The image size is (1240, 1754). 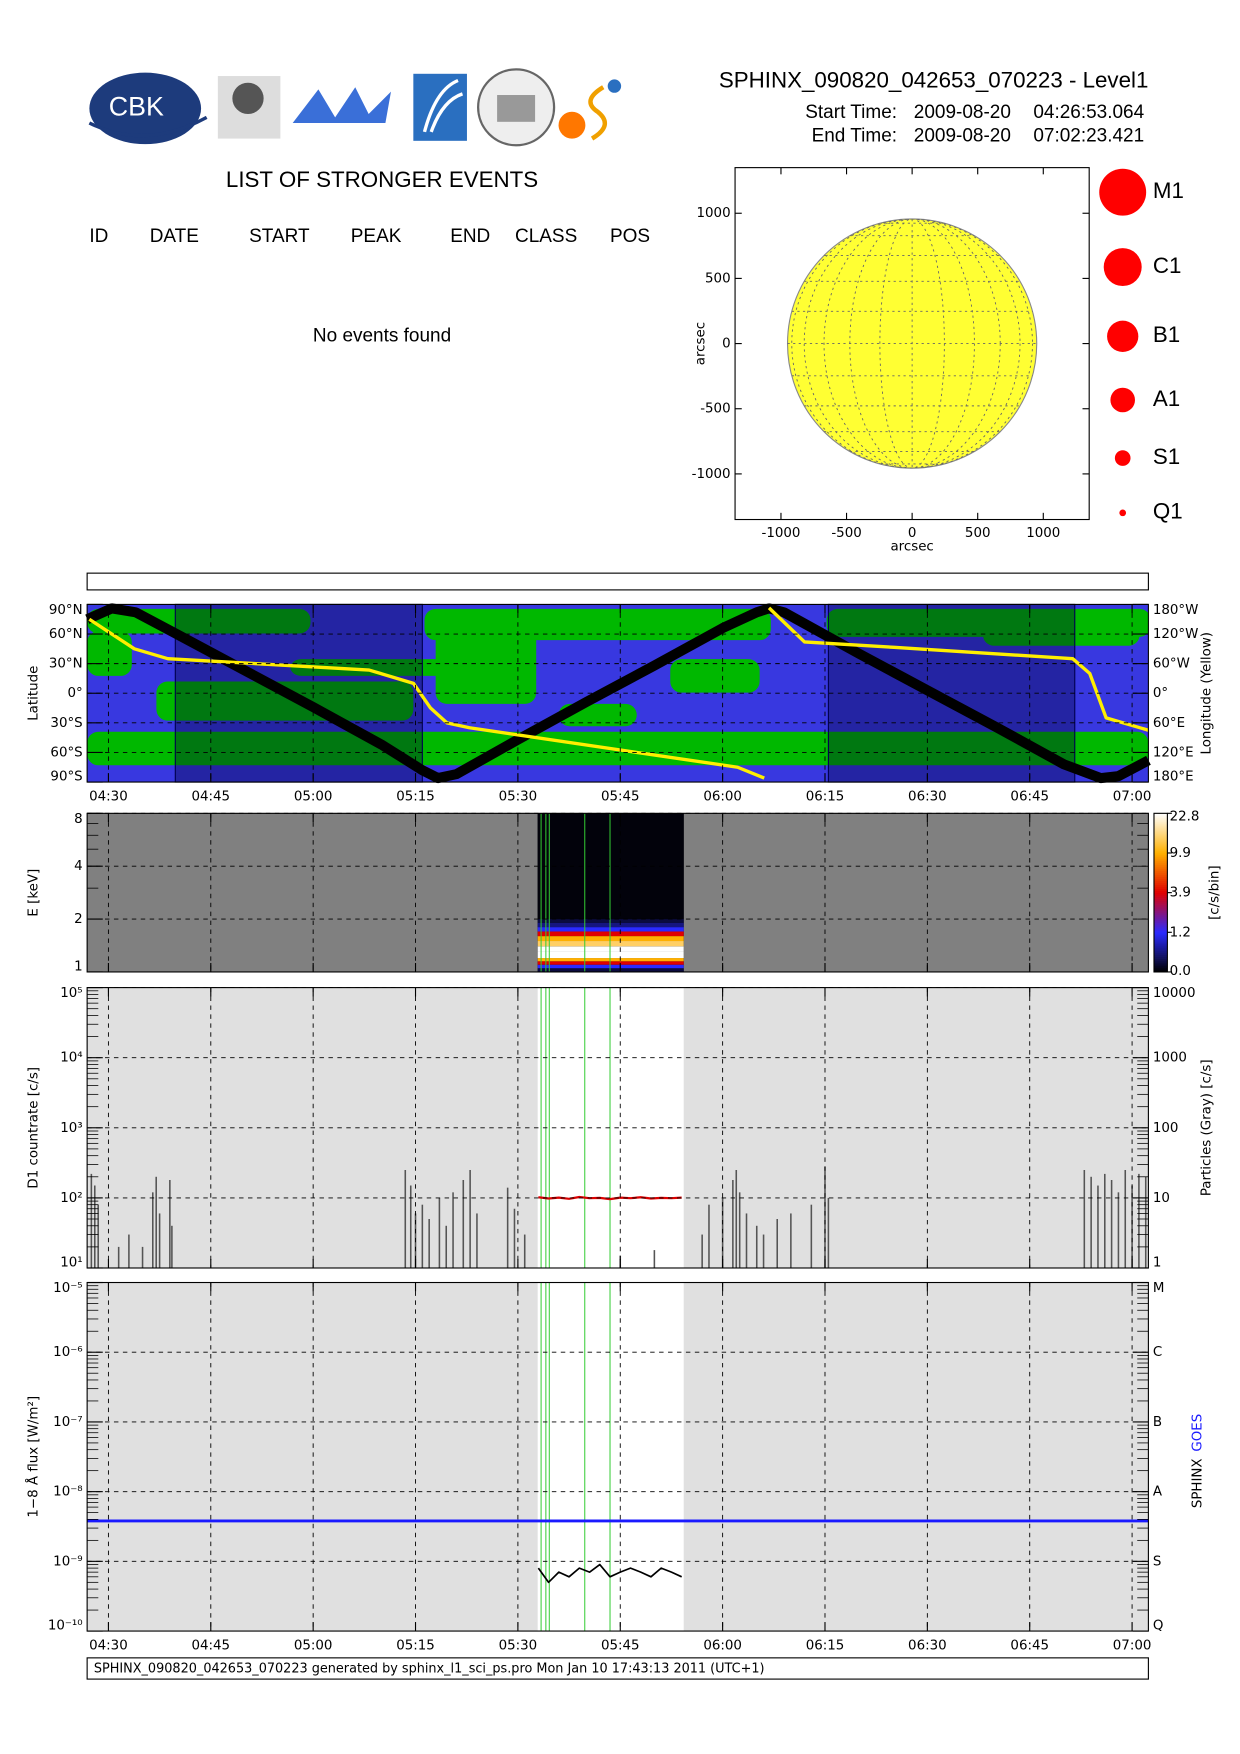 I want to click on y-axis-label: 1−8 Å flux [W/m²], so click(x=33, y=1457).